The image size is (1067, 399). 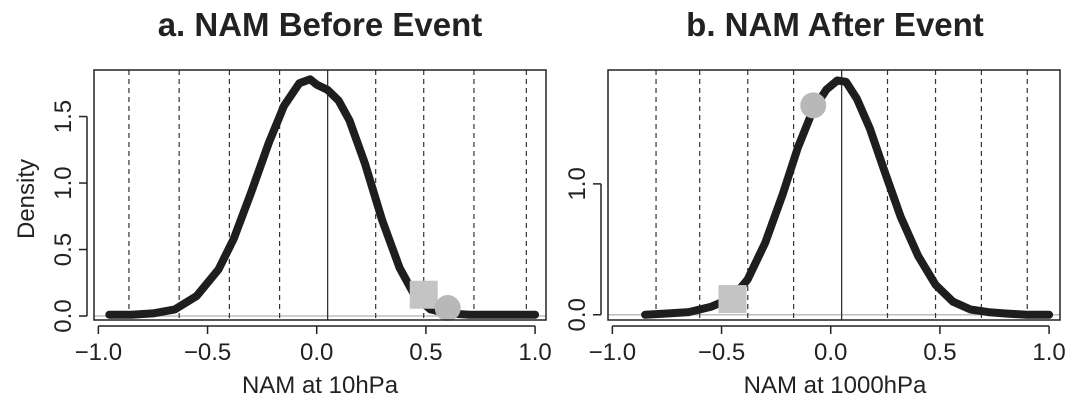 What do you see at coordinates (320, 24) in the screenshot?
I see `panel-a-title: a. NAM Before Event` at bounding box center [320, 24].